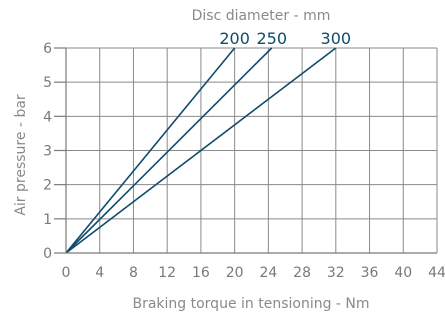 Image resolution: width=445 pixels, height=320 pixels. I want to click on x-tick-label-11: 44, so click(436, 273).